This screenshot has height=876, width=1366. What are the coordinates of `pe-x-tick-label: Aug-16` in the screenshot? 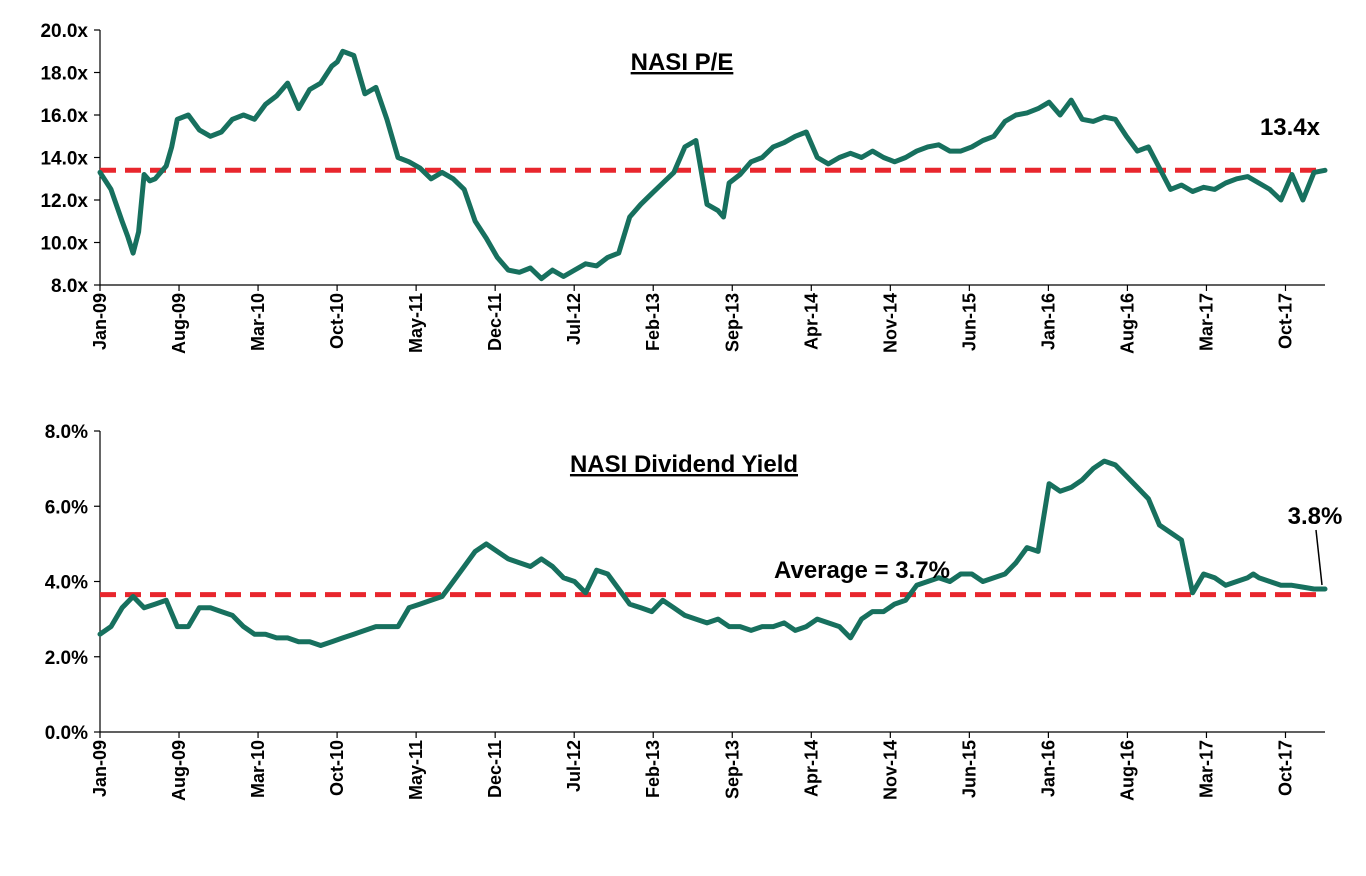 It's located at (1127, 323).